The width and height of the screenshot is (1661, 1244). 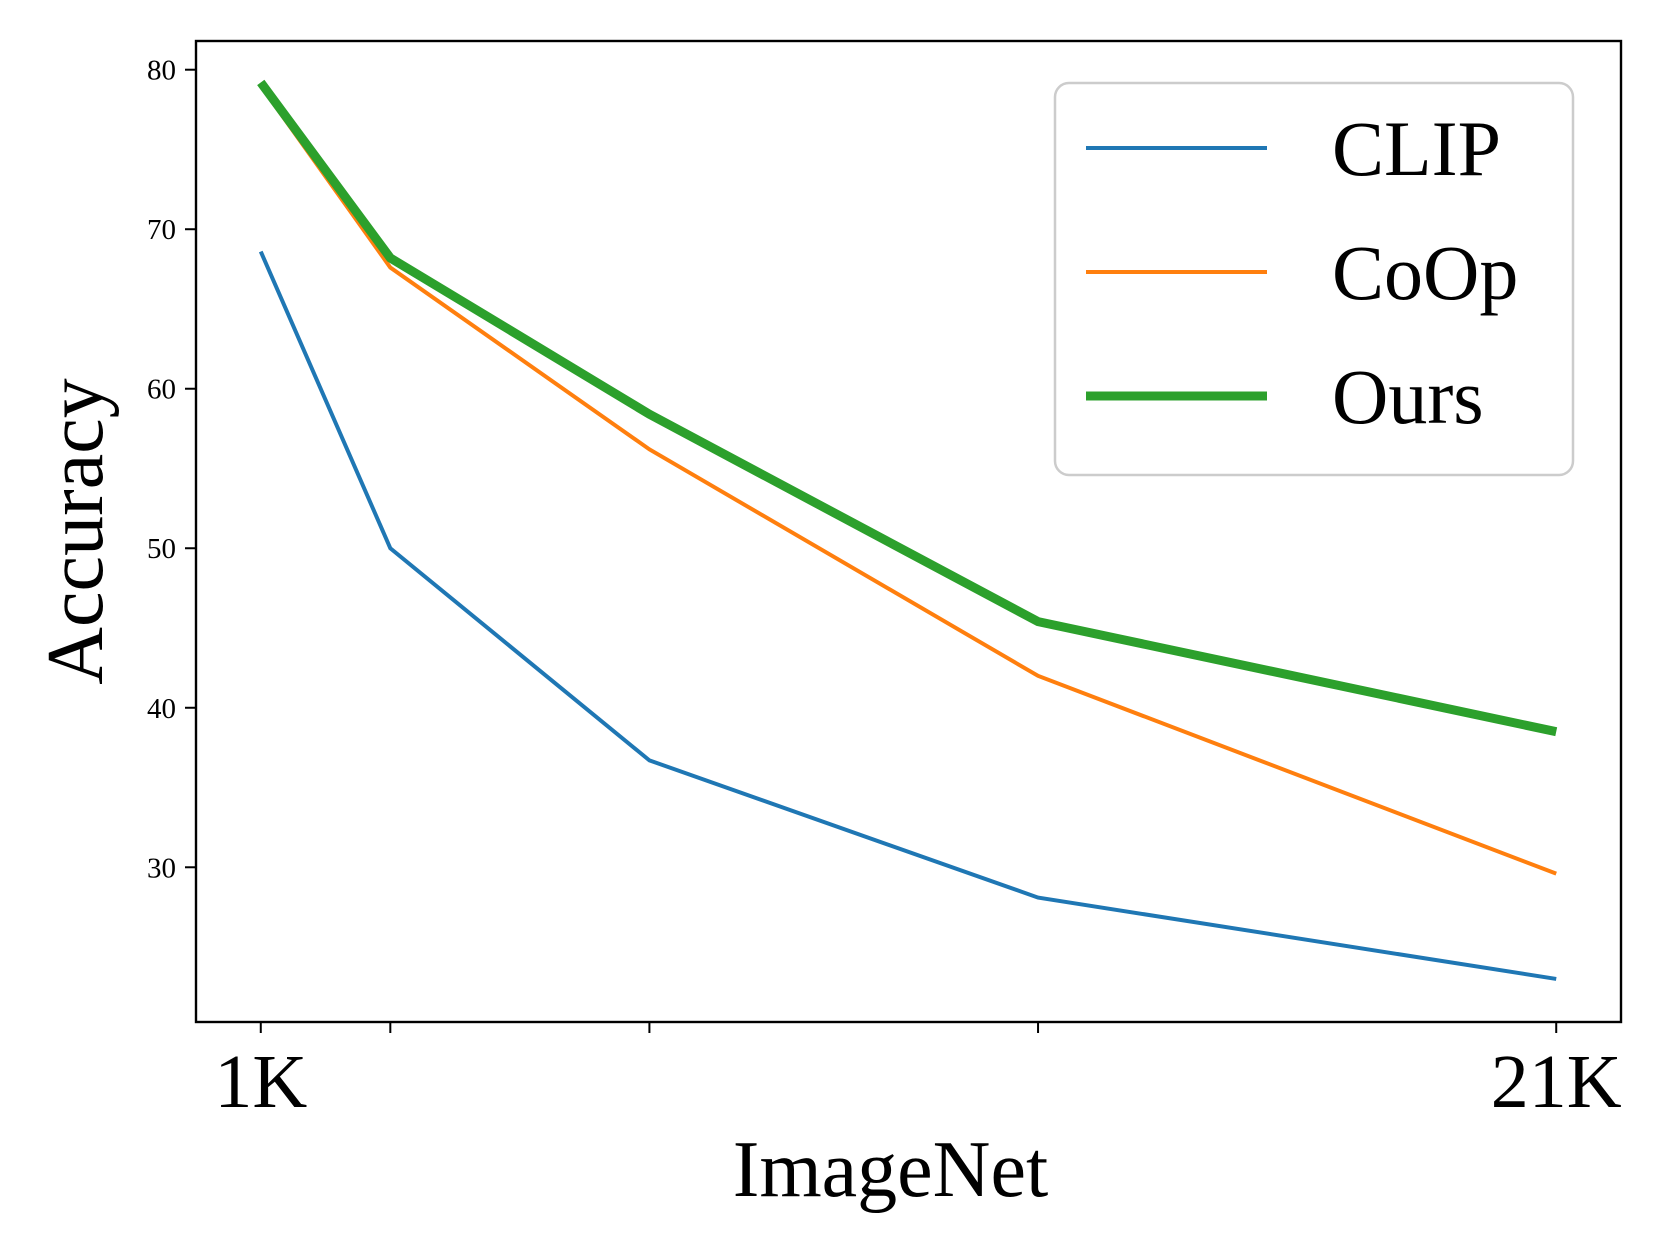 What do you see at coordinates (161, 230) in the screenshot?
I see `y-tick-label: 70` at bounding box center [161, 230].